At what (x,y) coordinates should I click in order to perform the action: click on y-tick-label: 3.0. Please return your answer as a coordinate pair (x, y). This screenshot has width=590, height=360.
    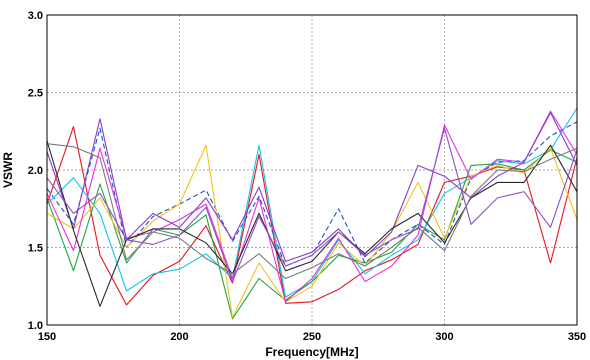
    Looking at the image, I should click on (35, 16).